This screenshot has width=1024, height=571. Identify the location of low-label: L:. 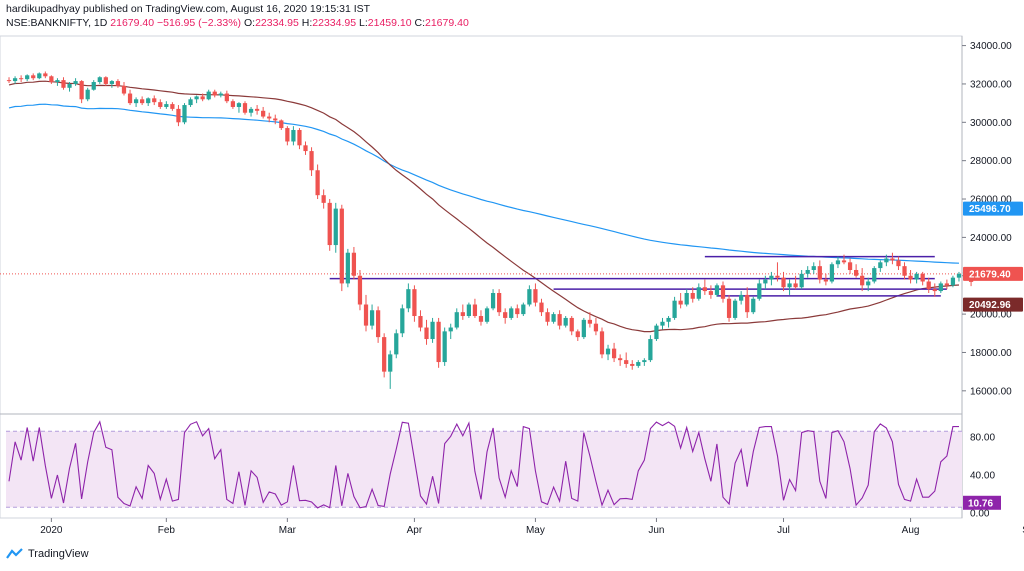
(363, 23).